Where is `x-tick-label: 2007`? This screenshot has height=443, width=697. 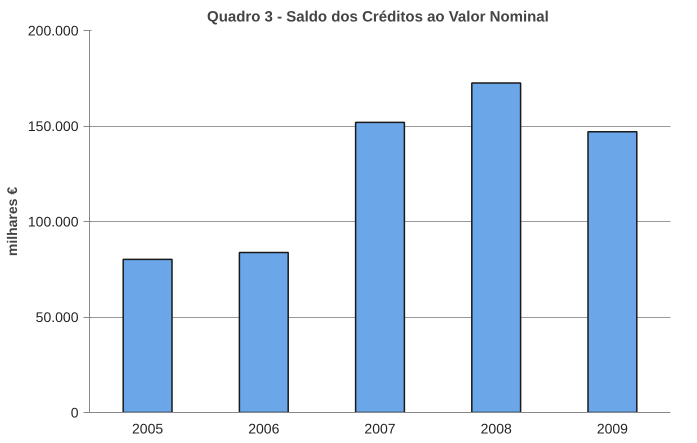
x-tick-label: 2007 is located at coordinates (380, 428).